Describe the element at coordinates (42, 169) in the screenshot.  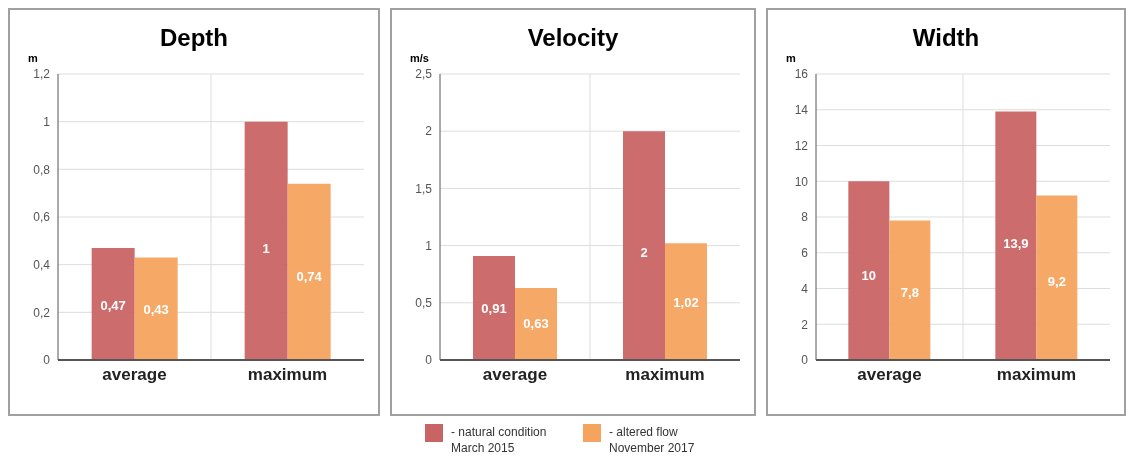
I see `y-tick-label: 0,8` at that location.